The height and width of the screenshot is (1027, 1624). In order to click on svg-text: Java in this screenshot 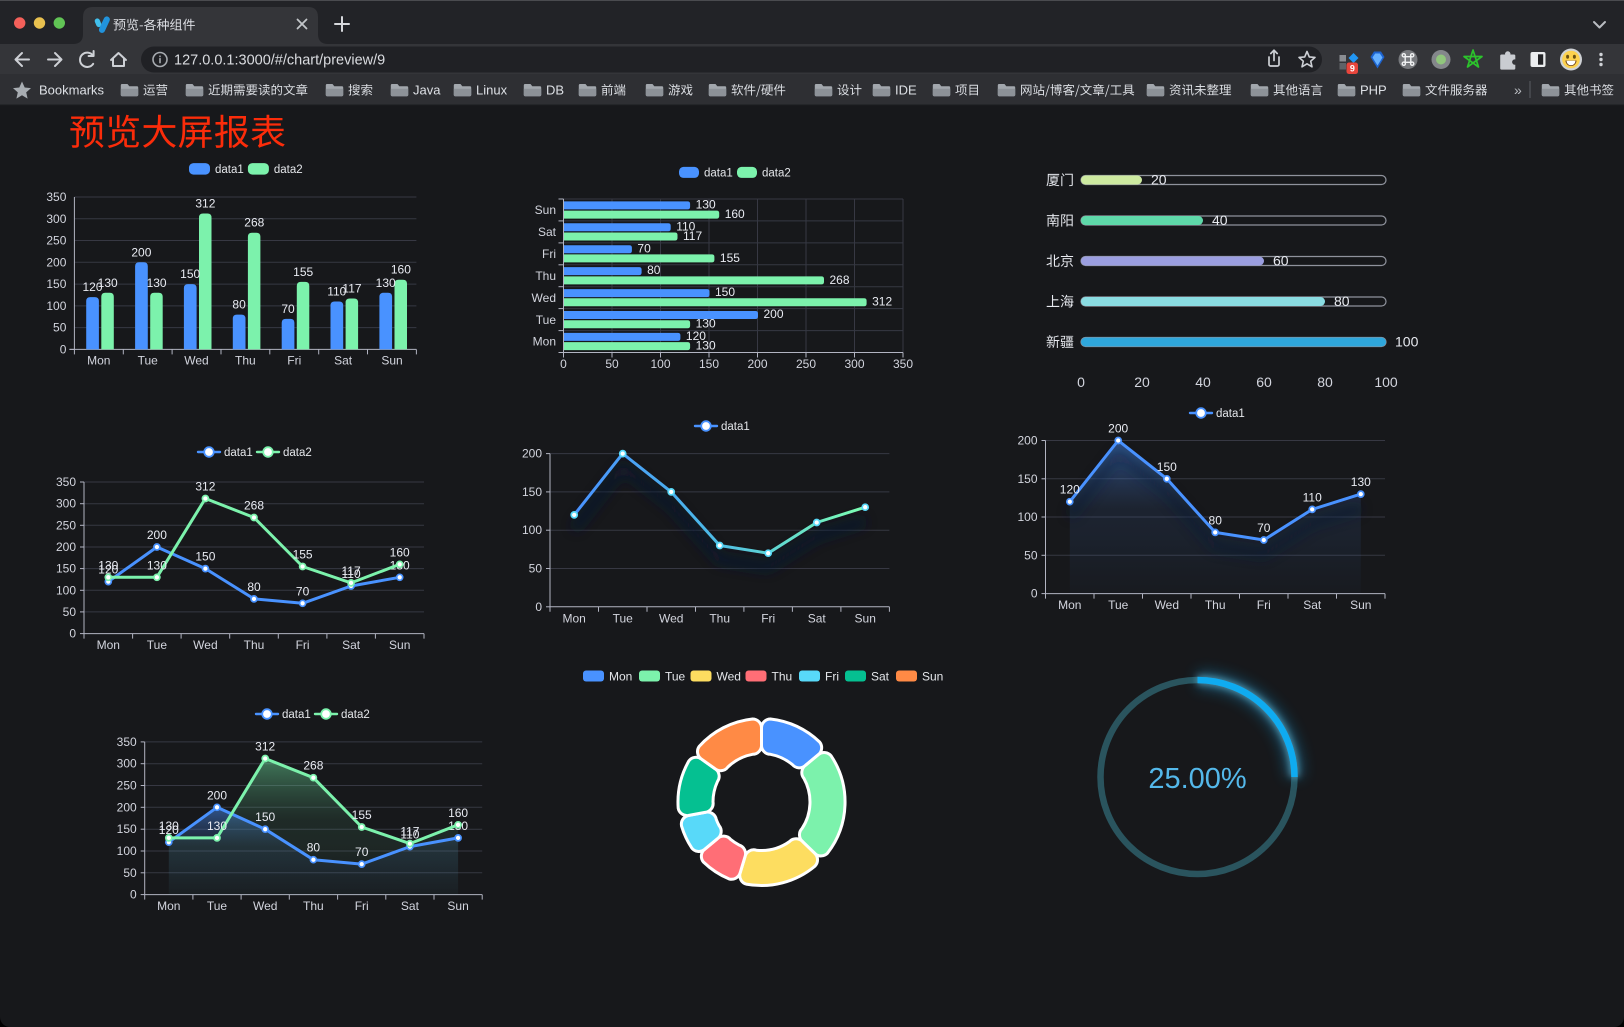, I will do `click(427, 90)`.